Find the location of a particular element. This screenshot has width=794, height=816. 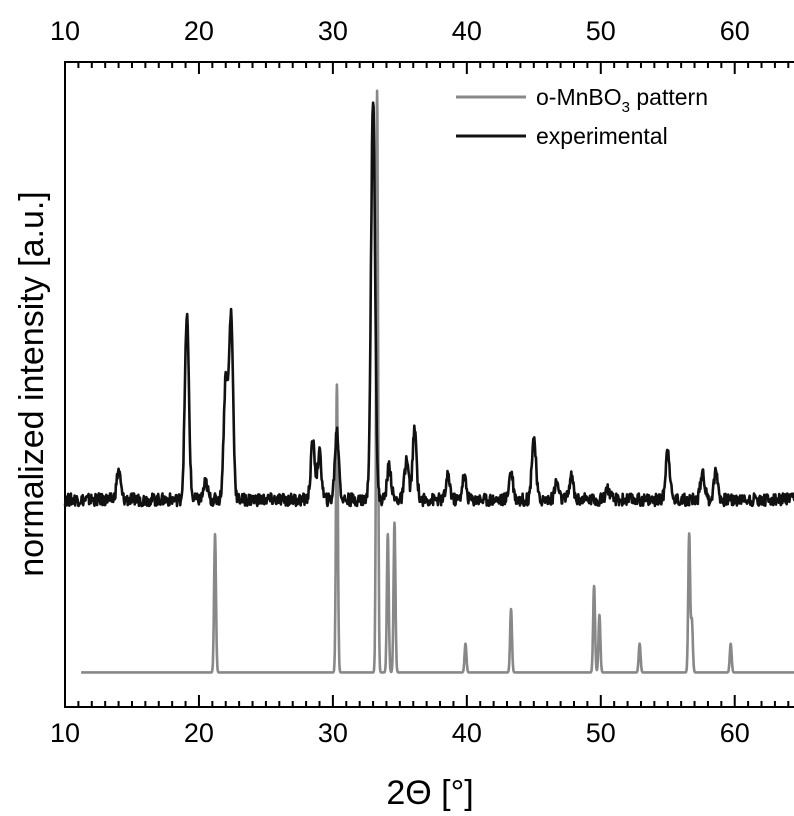

x-tick-label-top: 40 is located at coordinates (467, 31).